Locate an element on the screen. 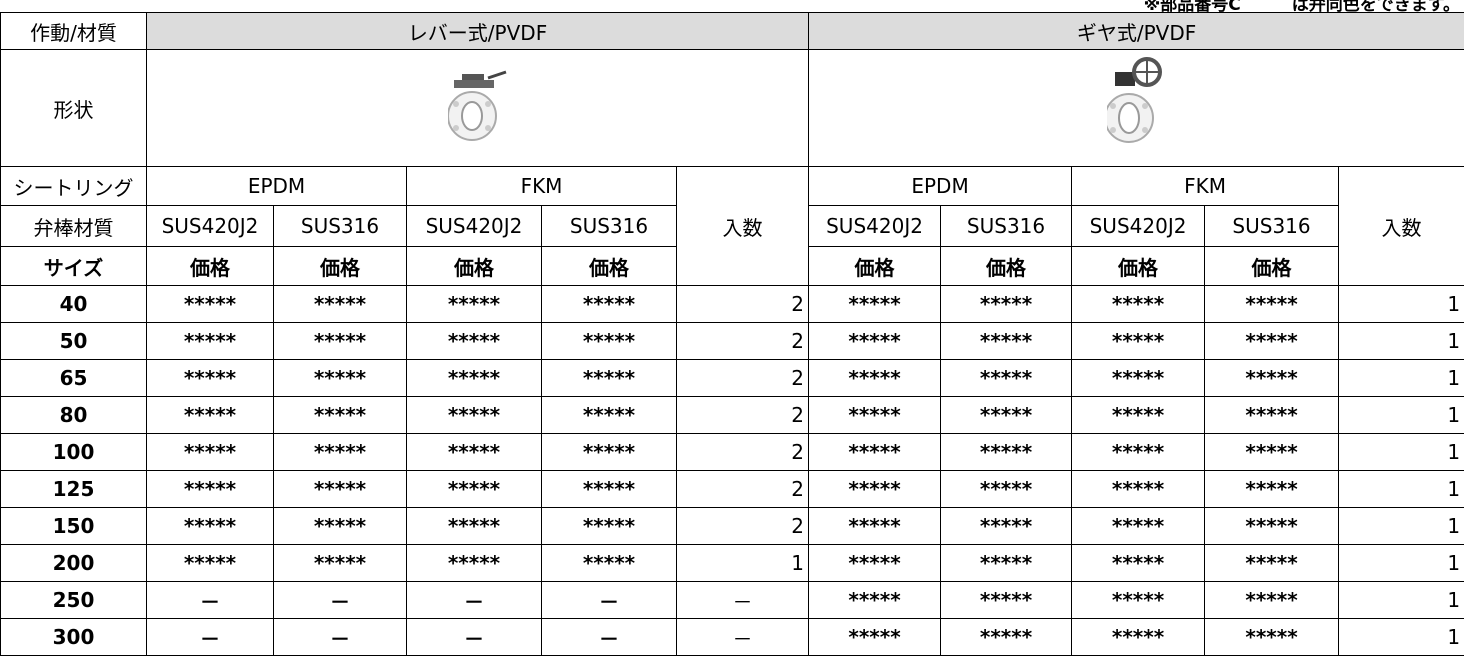  cell: レバー式/PVDF is located at coordinates (477, 31).